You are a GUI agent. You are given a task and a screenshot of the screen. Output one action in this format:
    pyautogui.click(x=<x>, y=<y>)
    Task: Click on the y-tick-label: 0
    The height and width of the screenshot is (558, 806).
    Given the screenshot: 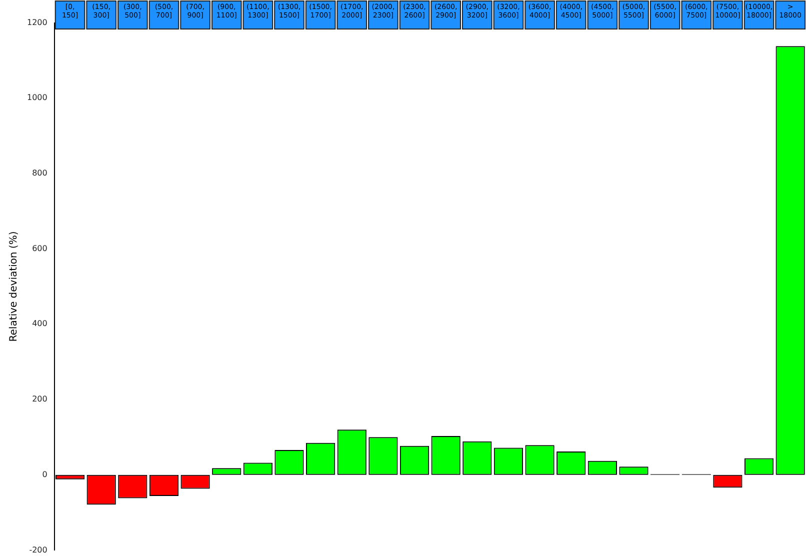 What is the action you would take?
    pyautogui.click(x=45, y=474)
    